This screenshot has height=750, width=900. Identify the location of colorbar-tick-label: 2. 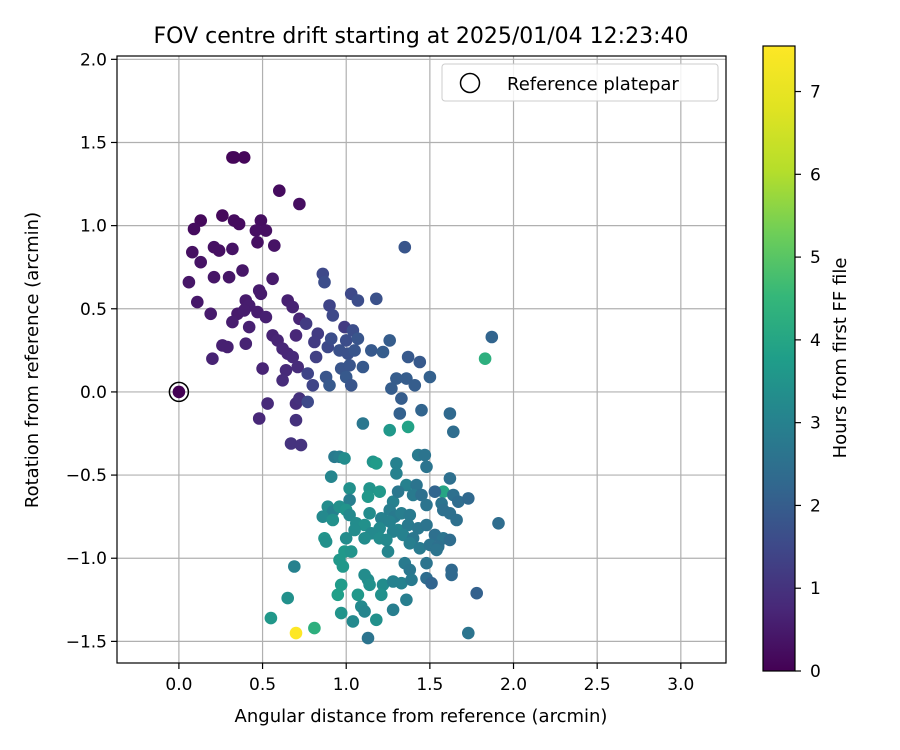
(815, 506).